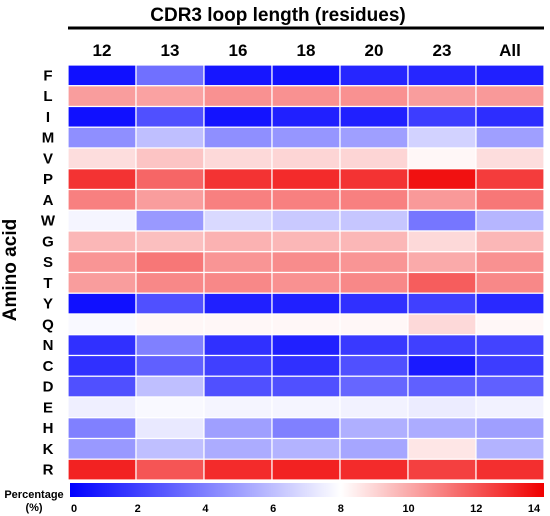 This screenshot has width=550, height=516. Describe the element at coordinates (48, 241) in the screenshot. I see `row-label: G` at that location.